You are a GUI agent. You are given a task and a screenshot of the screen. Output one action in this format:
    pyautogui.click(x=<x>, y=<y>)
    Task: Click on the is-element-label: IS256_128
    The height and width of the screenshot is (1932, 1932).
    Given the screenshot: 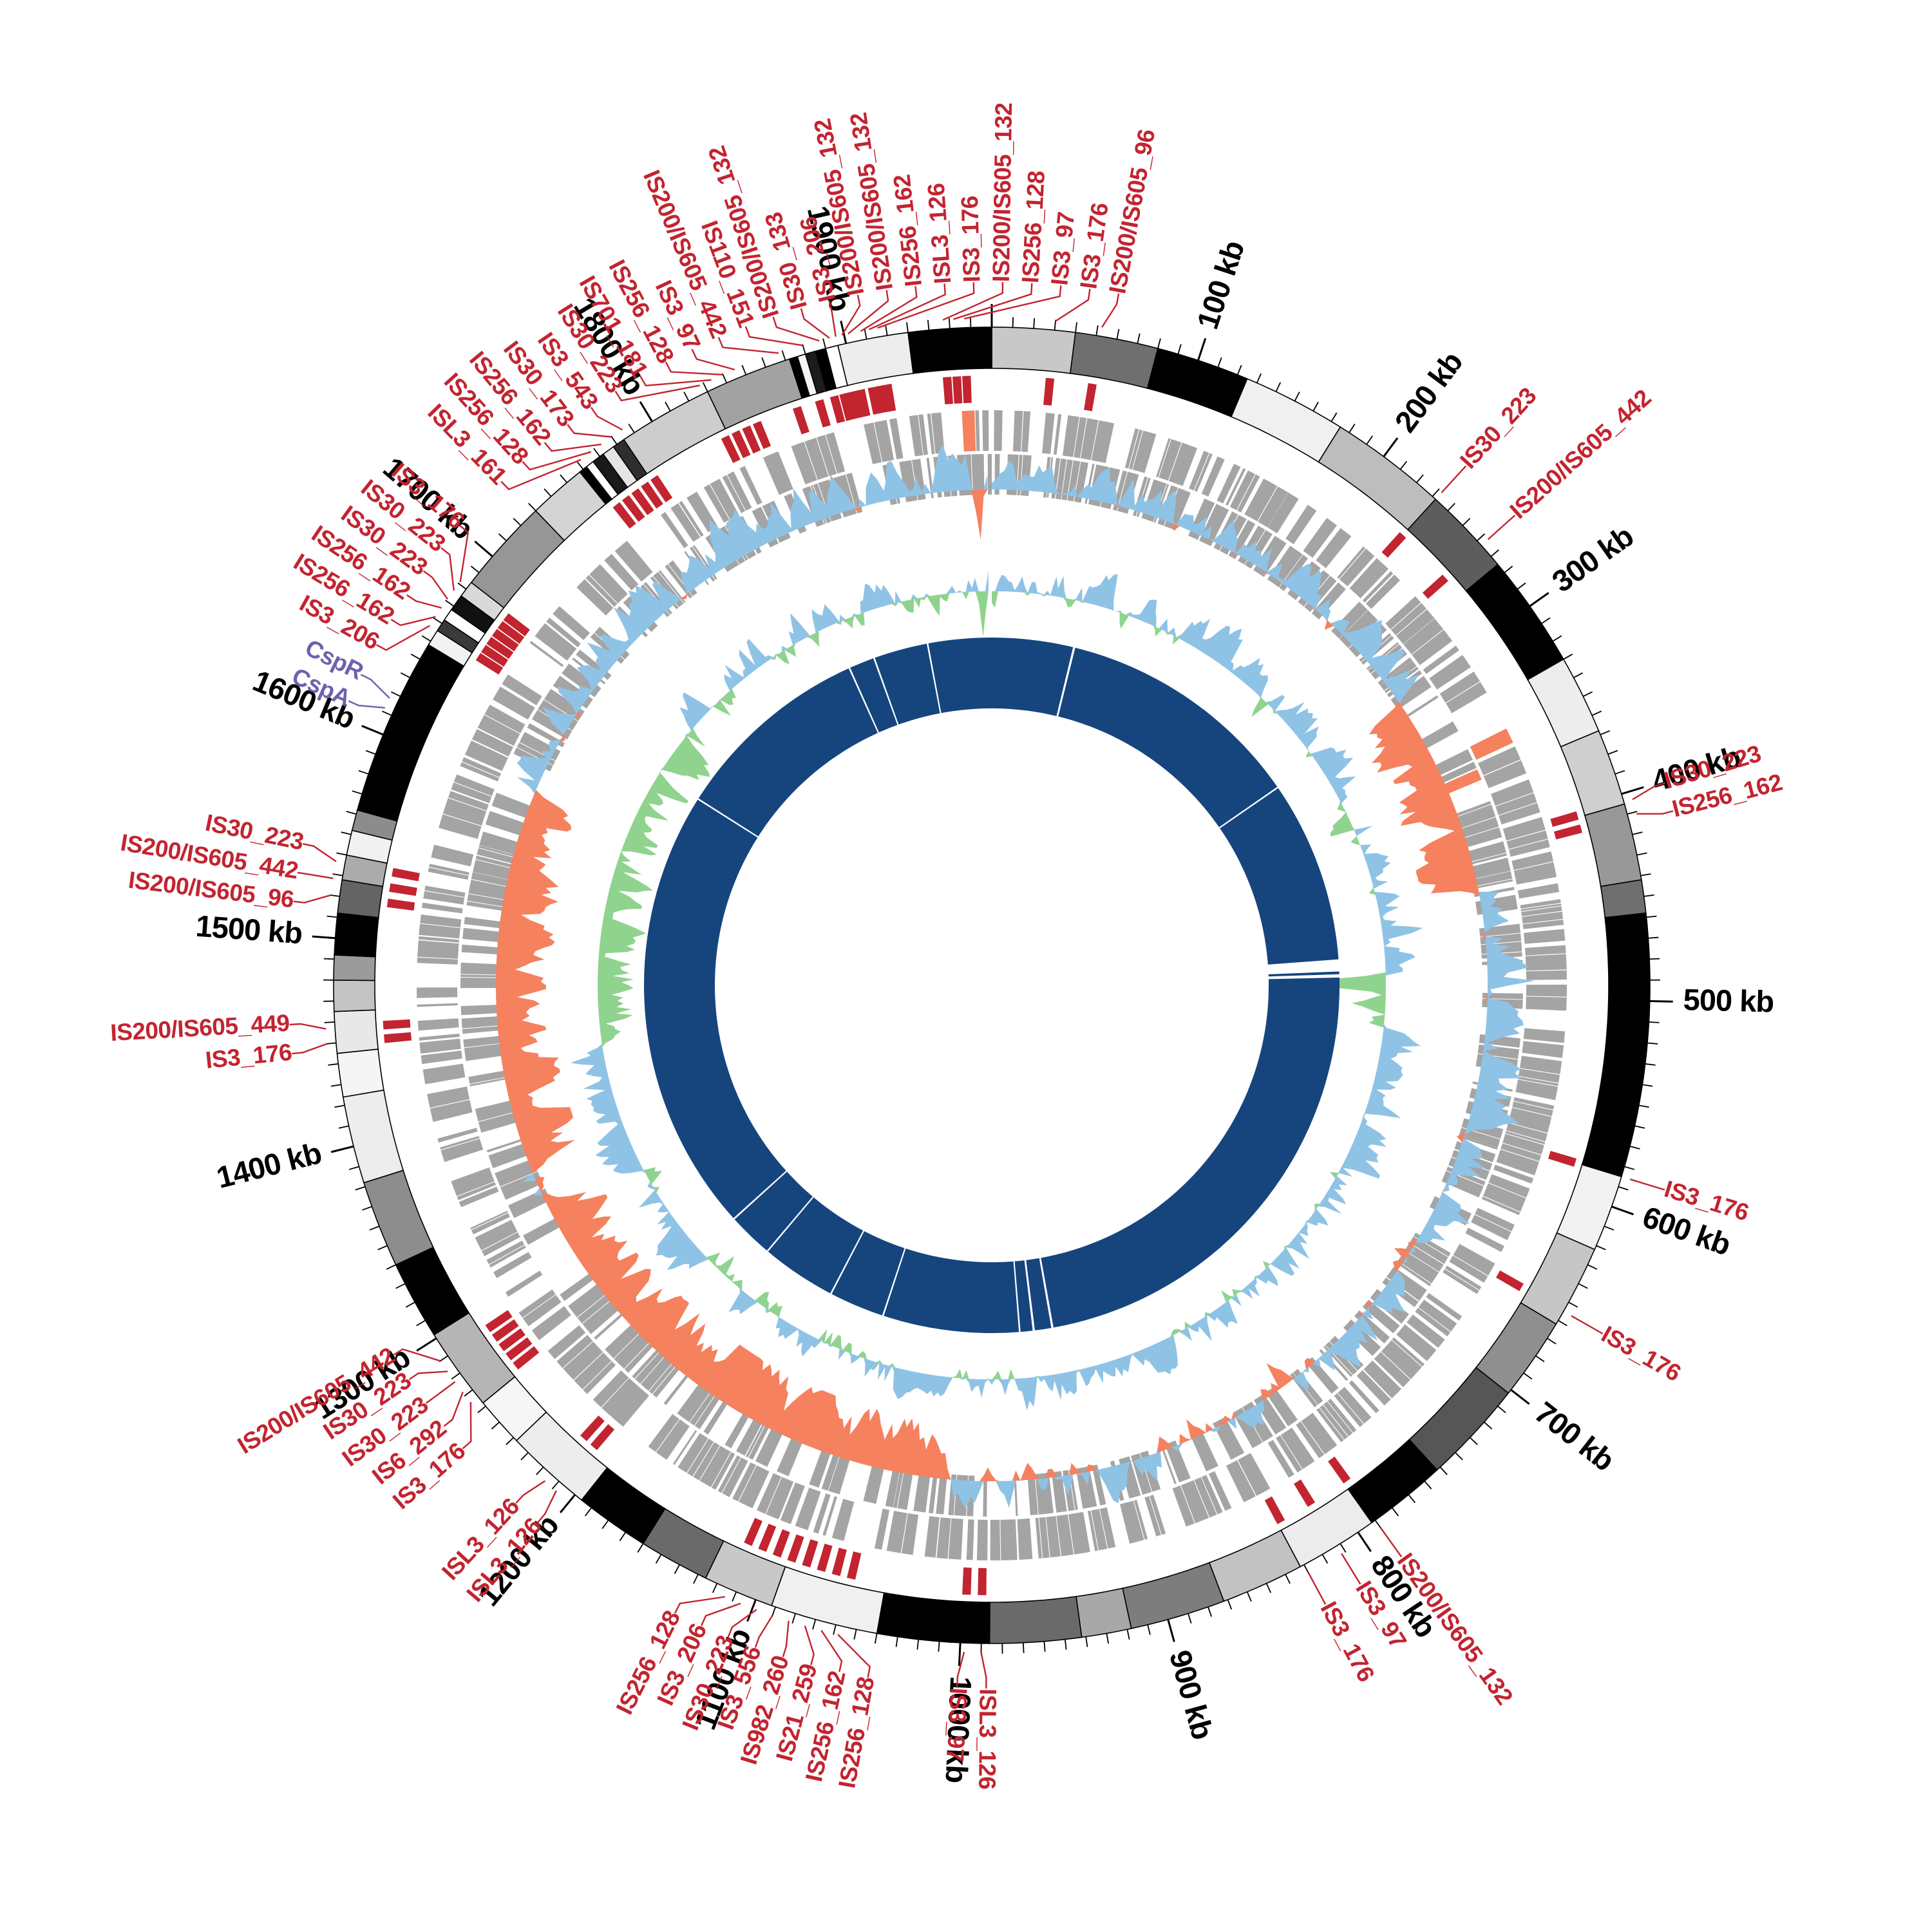 What is the action you would take?
    pyautogui.click(x=1033, y=227)
    